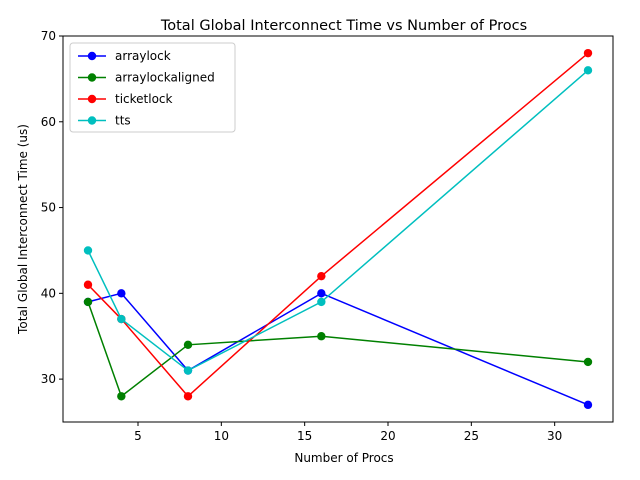  I want to click on legend-marker-arraylock, so click(92, 56).